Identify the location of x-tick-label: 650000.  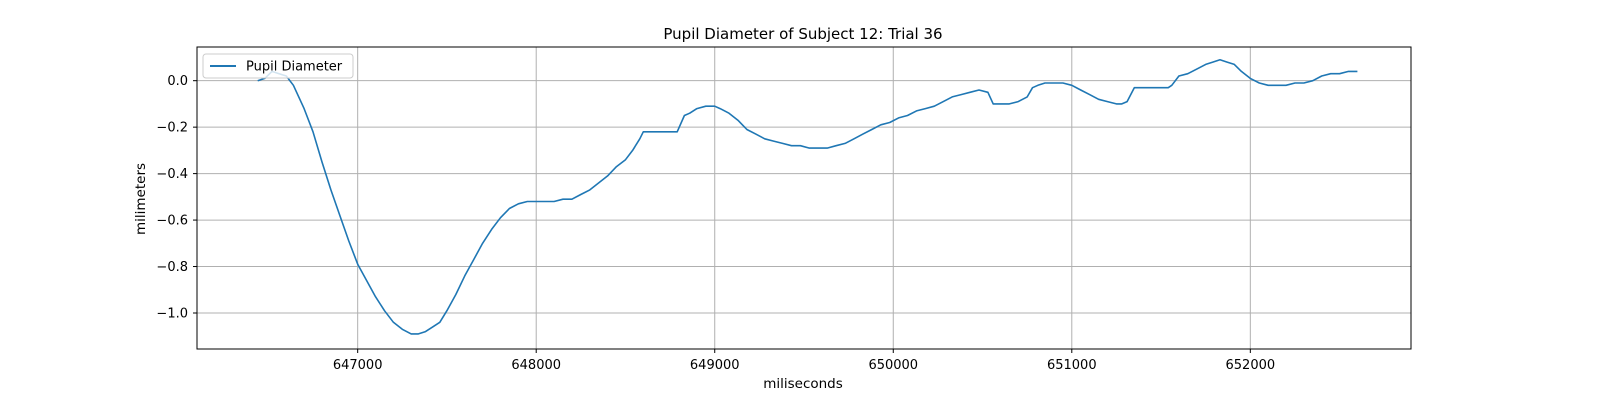
(893, 365).